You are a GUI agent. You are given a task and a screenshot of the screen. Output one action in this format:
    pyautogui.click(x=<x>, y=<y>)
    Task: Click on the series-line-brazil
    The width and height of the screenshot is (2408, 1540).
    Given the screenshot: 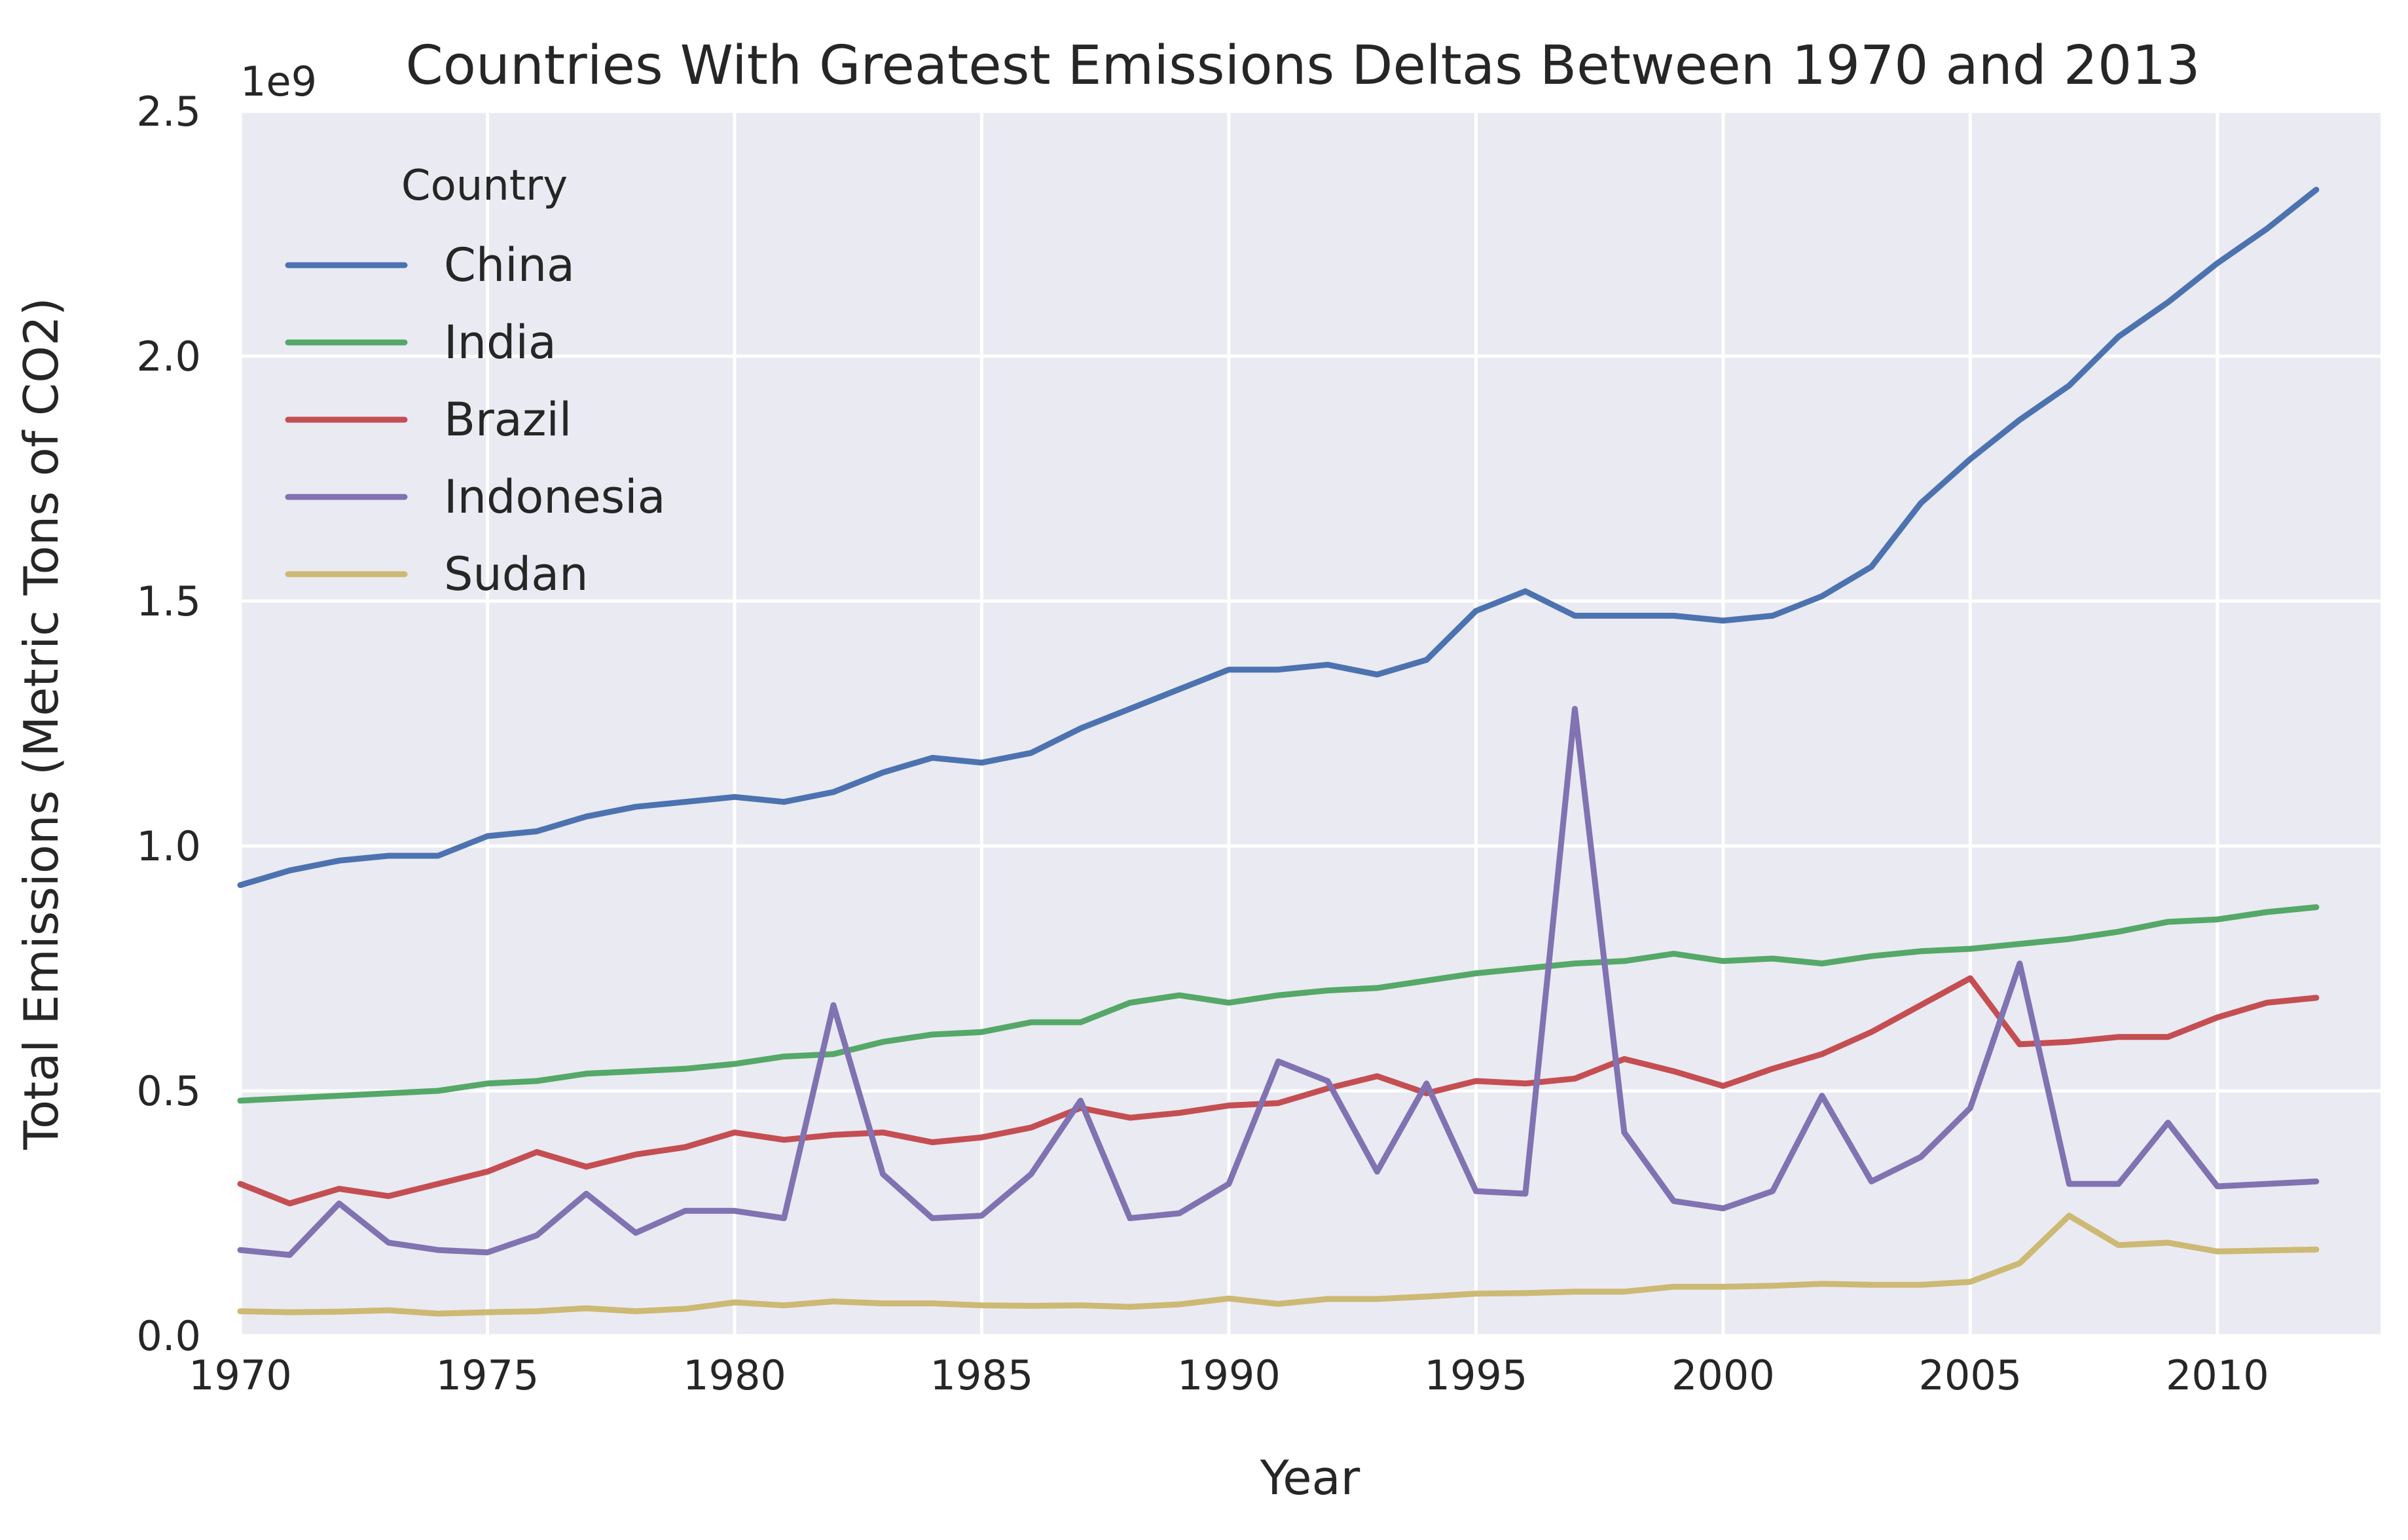 What is the action you would take?
    pyautogui.click(x=1278, y=1091)
    